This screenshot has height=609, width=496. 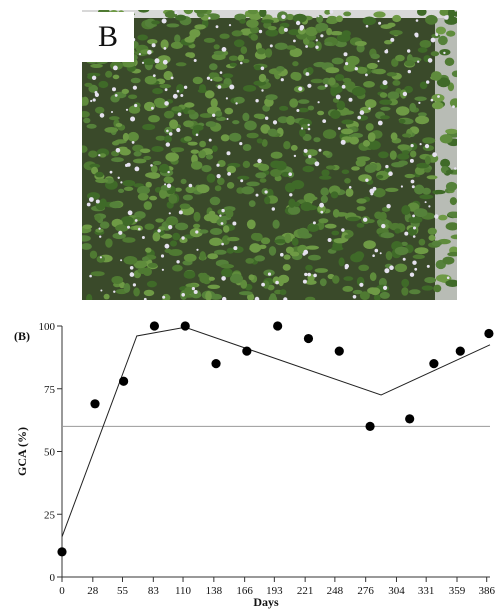 I want to click on x-tick-label: 110, so click(x=183, y=591).